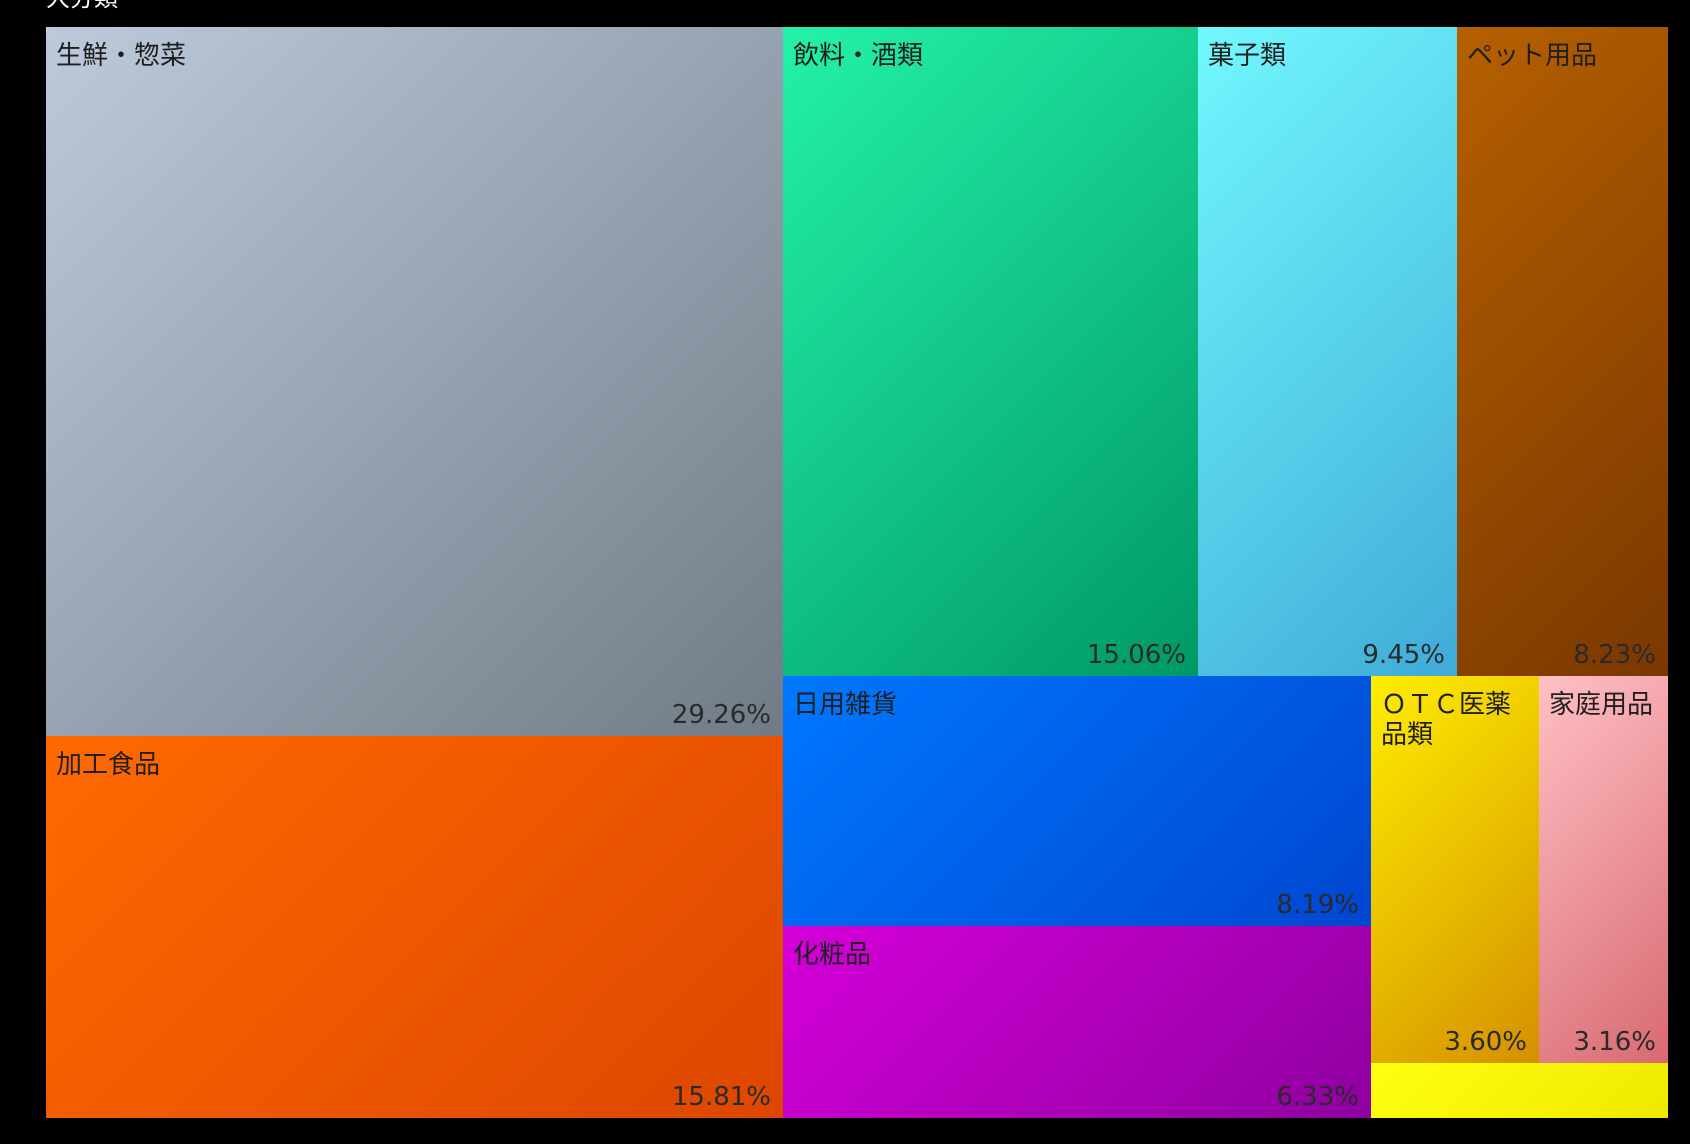 This screenshot has width=1690, height=1144. Describe the element at coordinates (1485, 1042) in the screenshot. I see `tile-value-label: 3.60%` at that location.